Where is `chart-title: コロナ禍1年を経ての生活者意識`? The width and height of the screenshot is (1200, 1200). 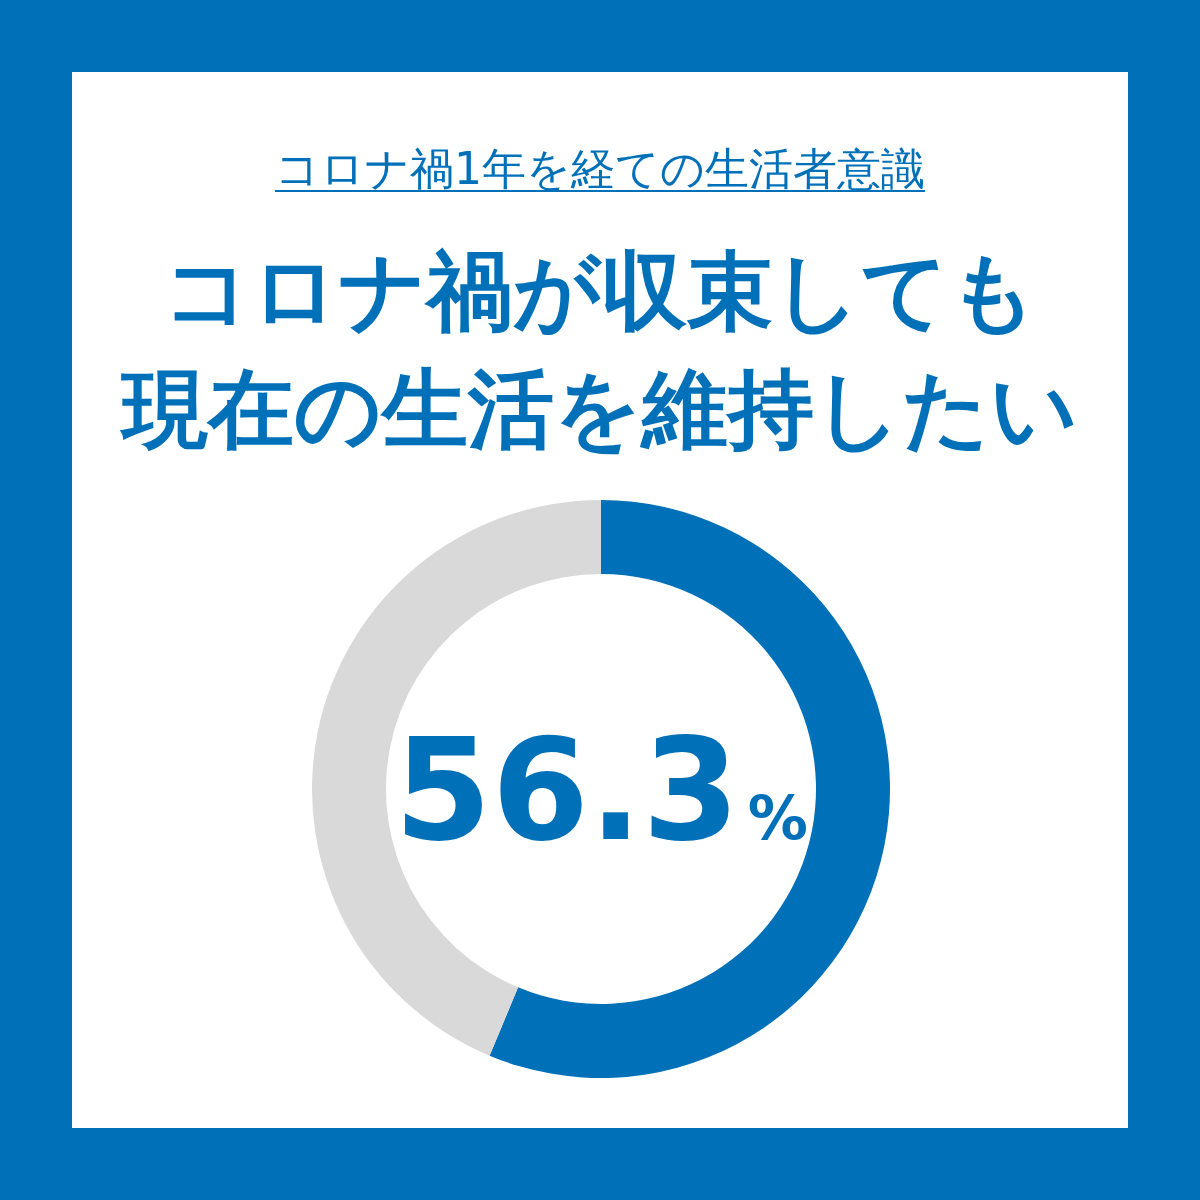 chart-title: コロナ禍1年を経ての生活者意識 is located at coordinates (600, 168).